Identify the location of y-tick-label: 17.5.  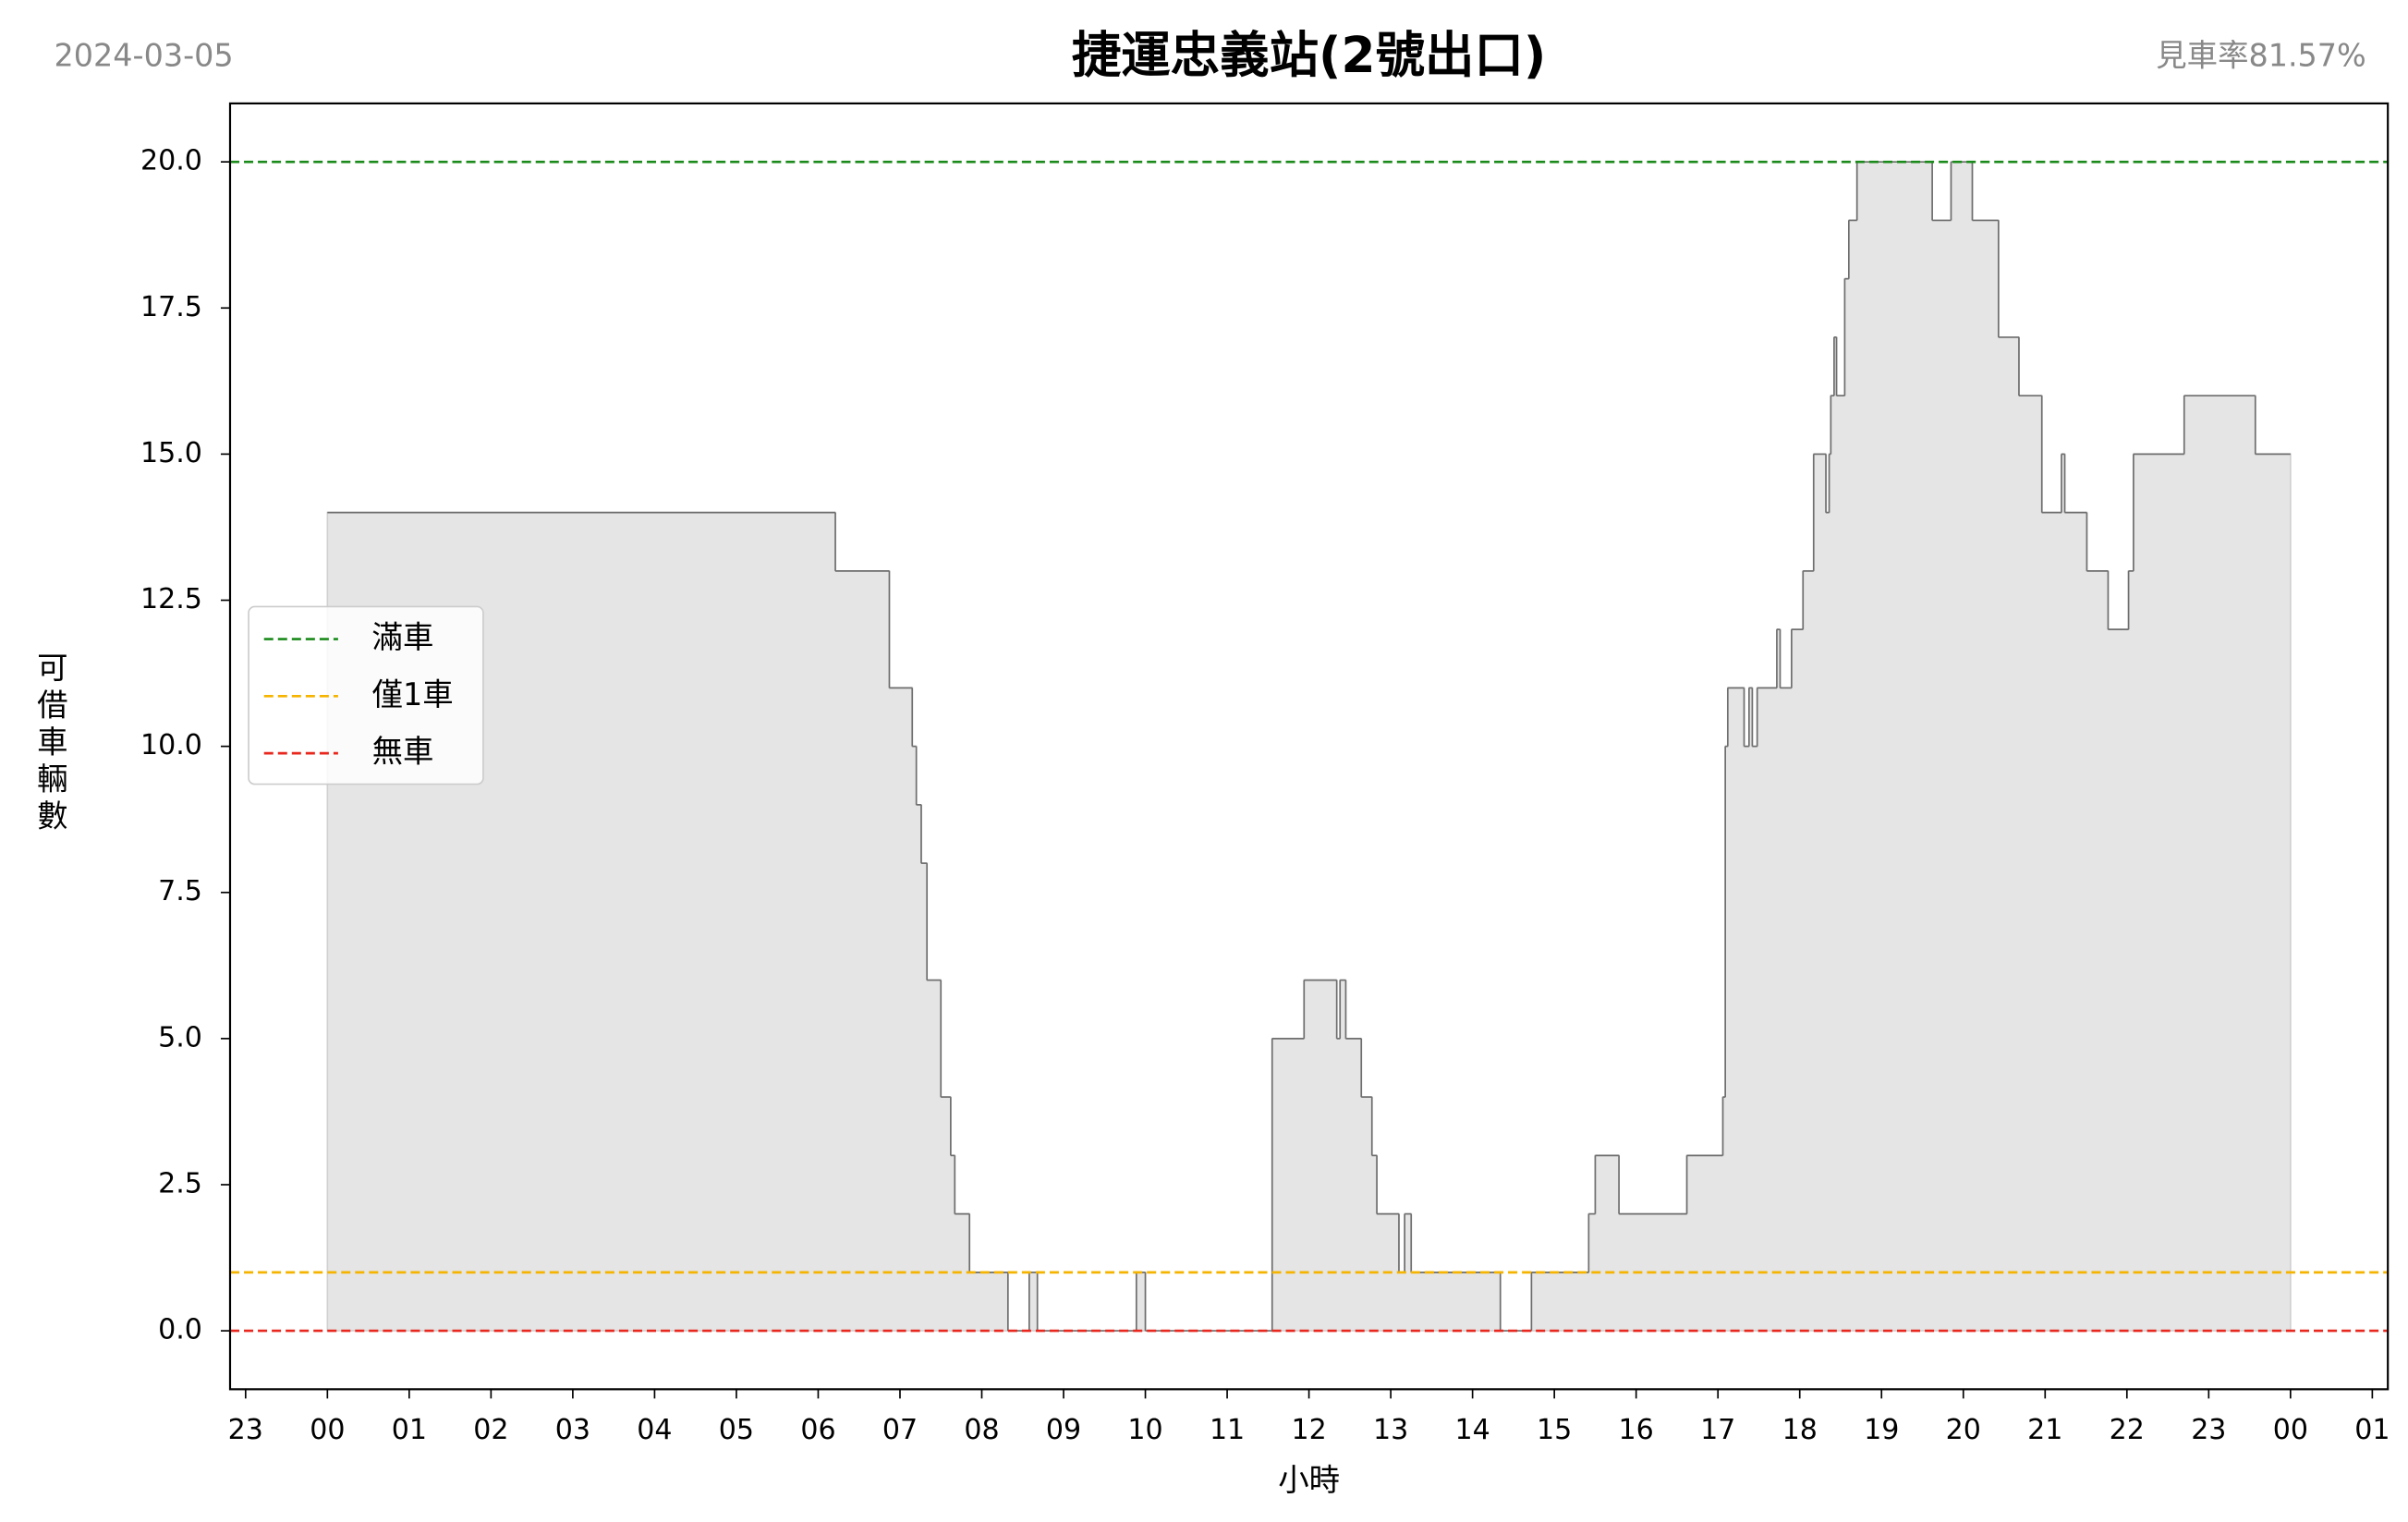
(171, 307).